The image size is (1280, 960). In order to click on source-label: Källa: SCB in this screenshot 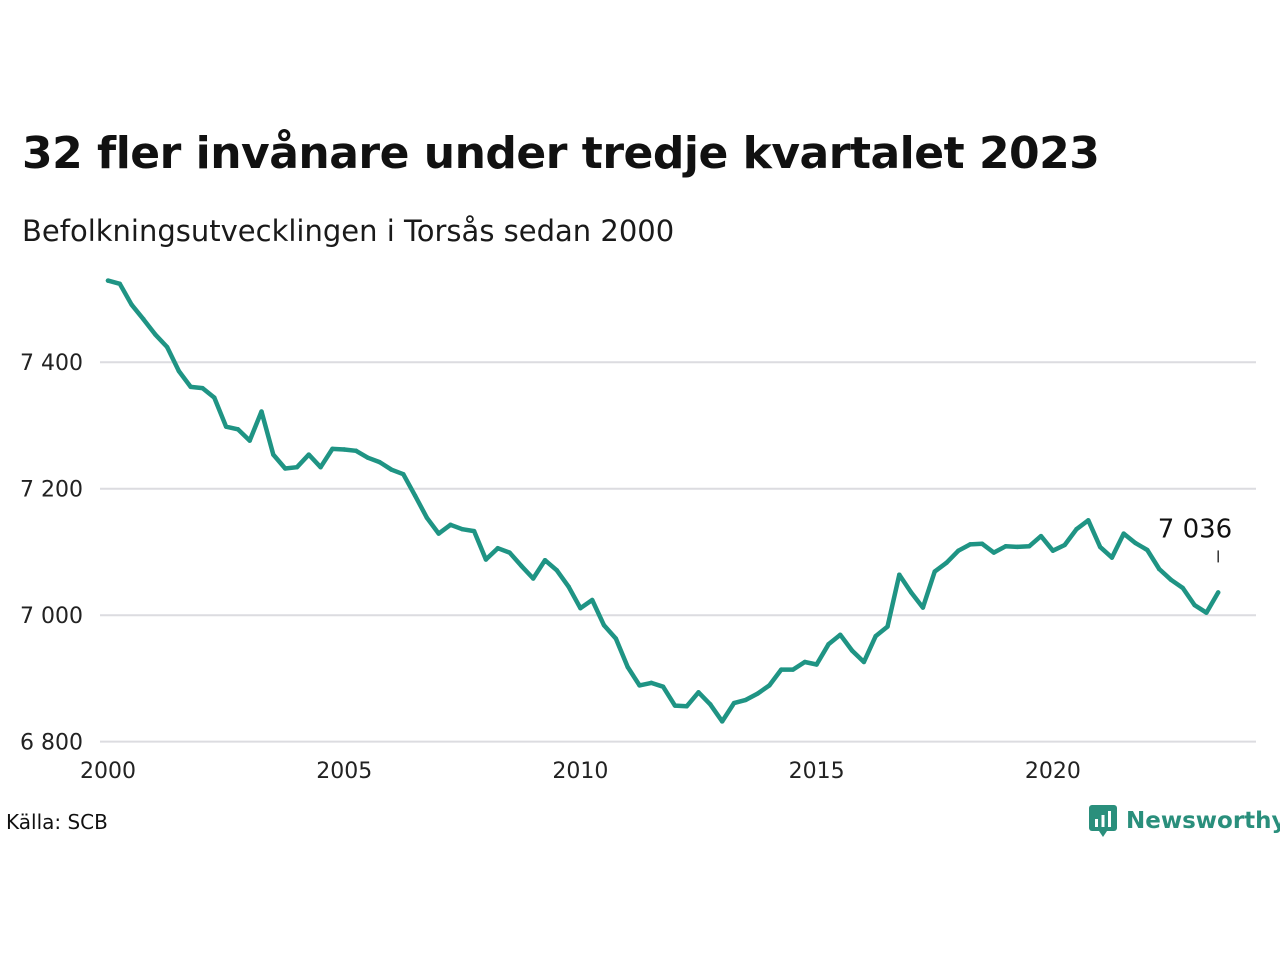, I will do `click(57, 822)`.